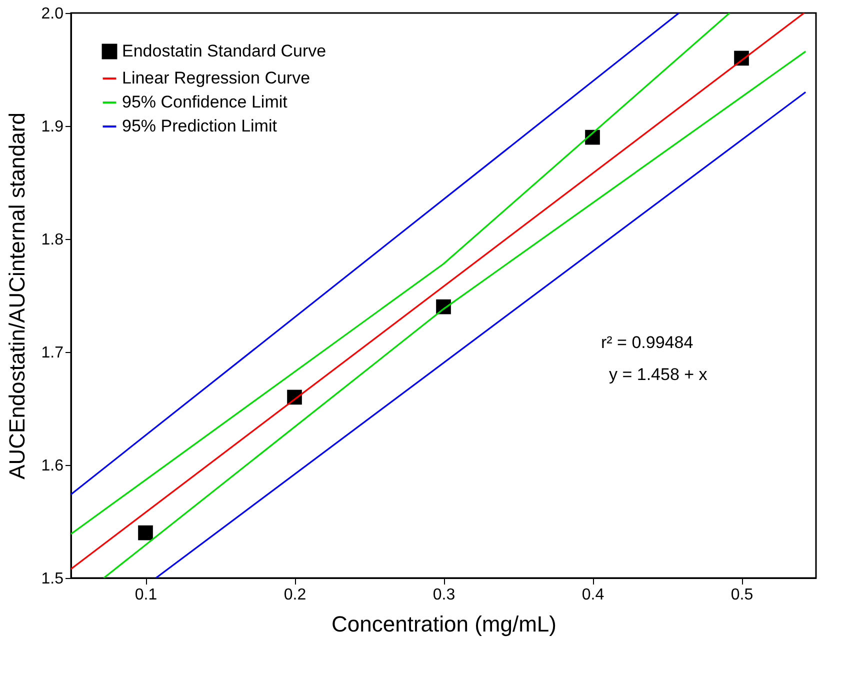 Image resolution: width=862 pixels, height=677 pixels. What do you see at coordinates (146, 595) in the screenshot?
I see `x-tick-label: 0.1` at bounding box center [146, 595].